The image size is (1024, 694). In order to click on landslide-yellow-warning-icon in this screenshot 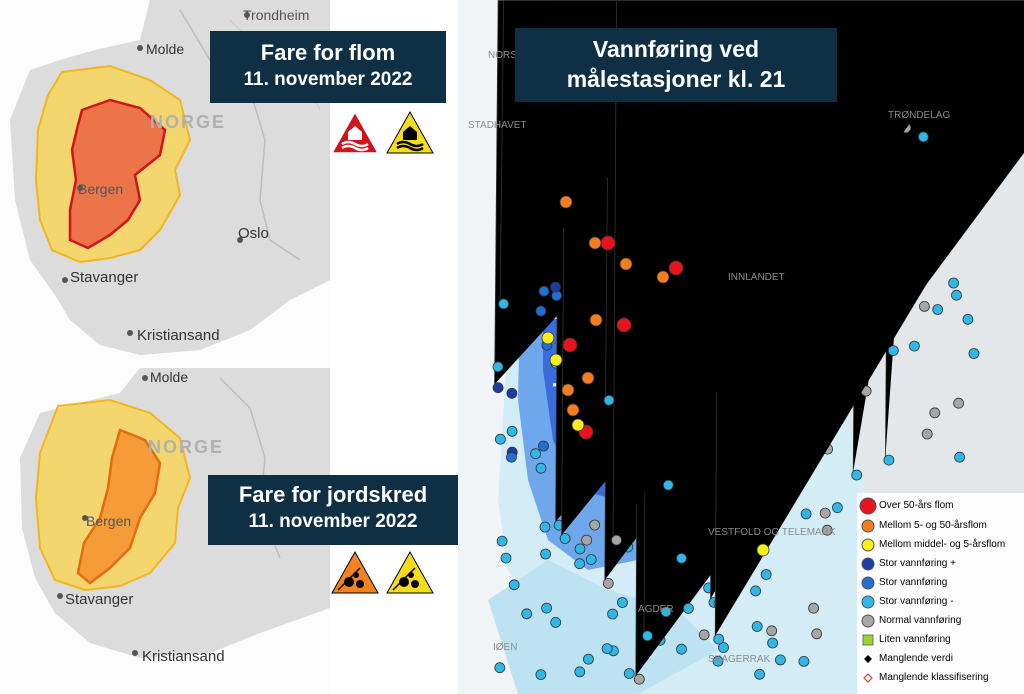, I will do `click(410, 572)`.